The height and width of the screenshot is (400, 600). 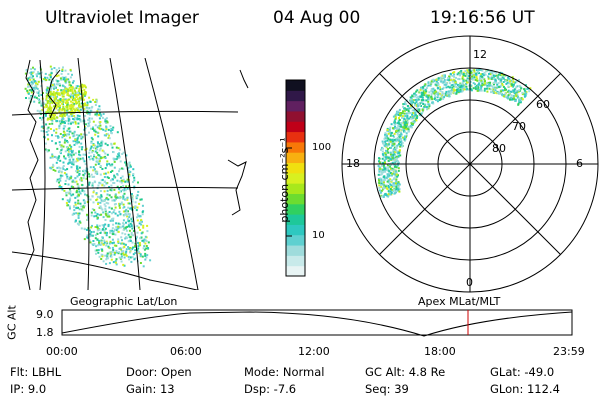 What do you see at coordinates (317, 323) in the screenshot?
I see `timeline-plot` at bounding box center [317, 323].